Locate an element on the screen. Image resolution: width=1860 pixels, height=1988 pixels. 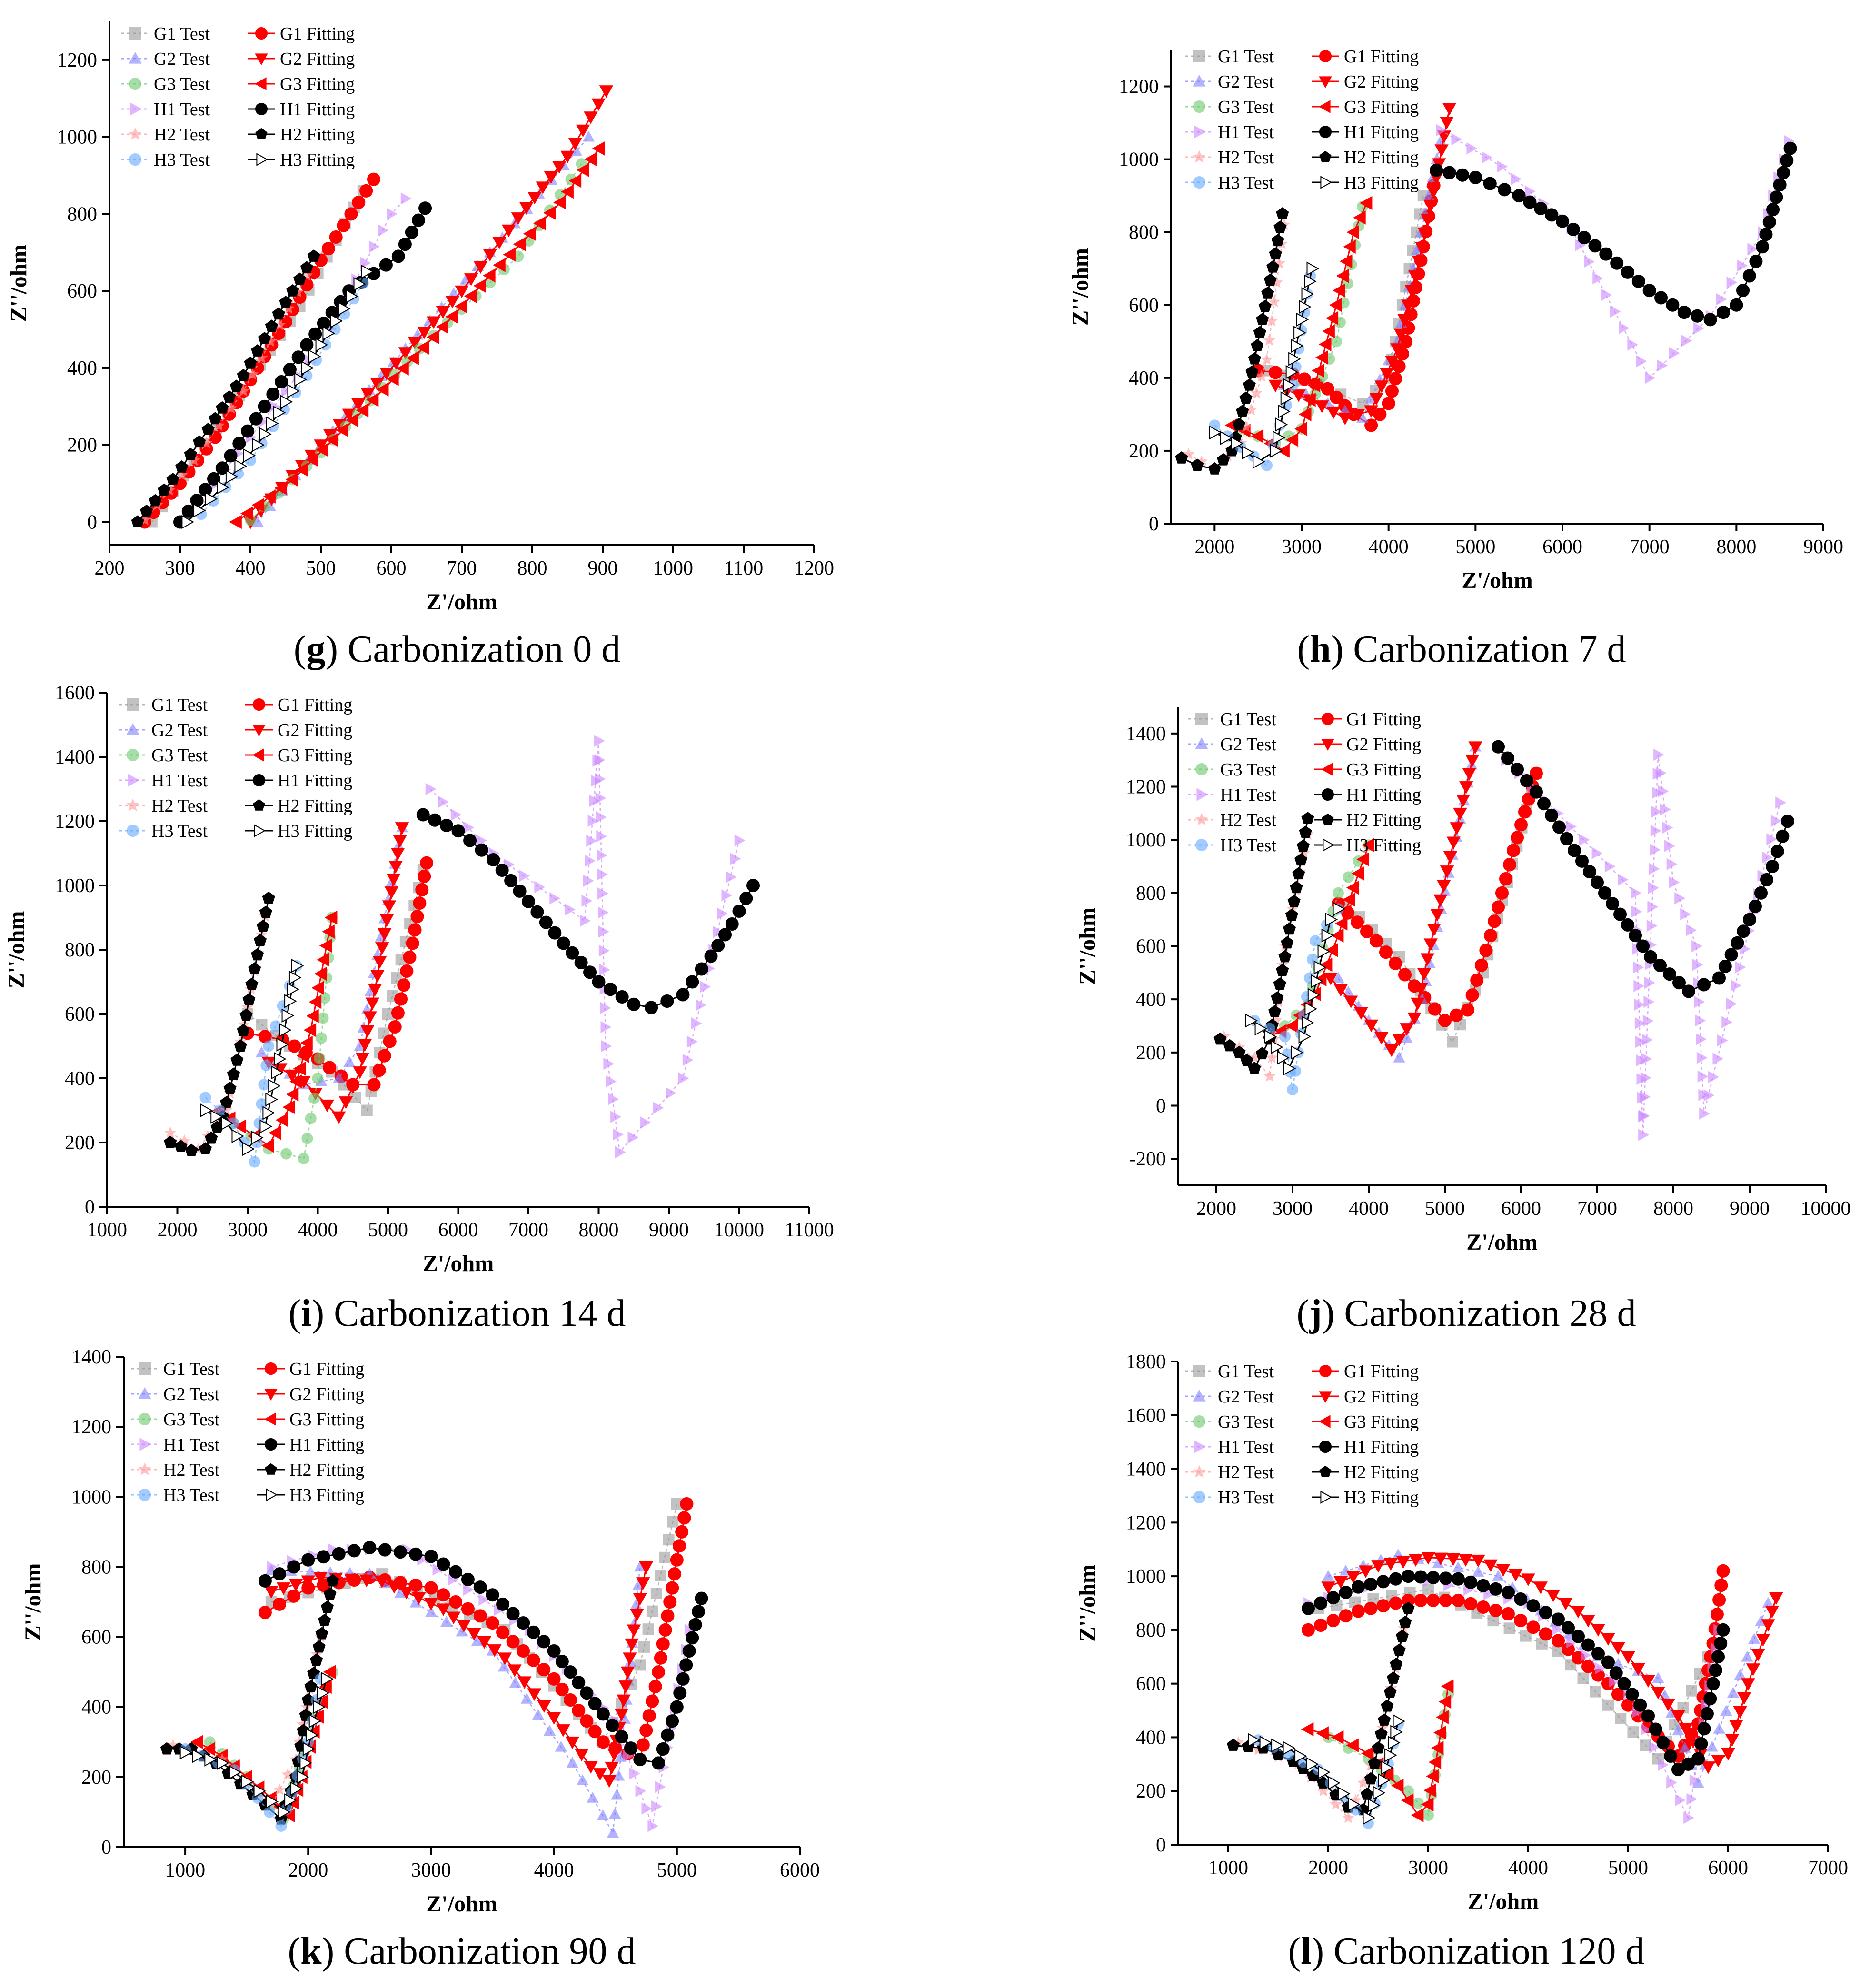
legend-label: G3 Fitting is located at coordinates (327, 1420).